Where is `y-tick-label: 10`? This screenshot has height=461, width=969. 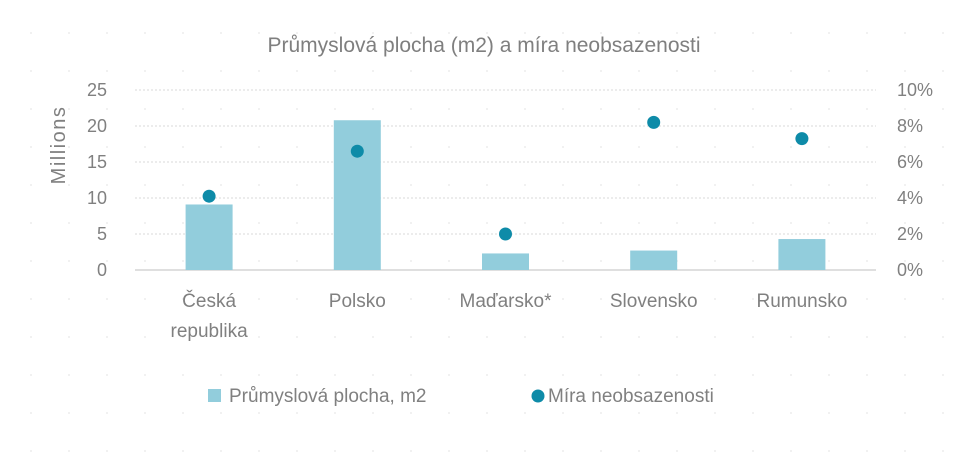 y-tick-label: 10 is located at coordinates (97, 198).